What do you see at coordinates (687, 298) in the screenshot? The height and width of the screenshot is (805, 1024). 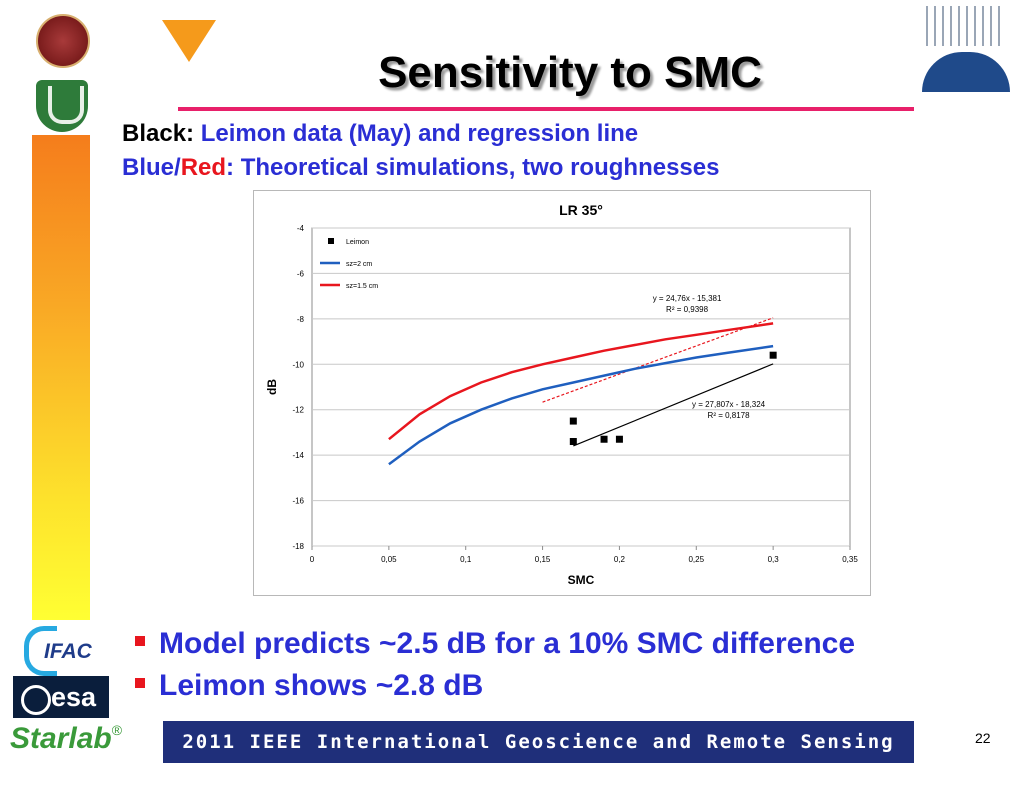 I see `regression-equation-1: y = 24,76x - 15,381` at bounding box center [687, 298].